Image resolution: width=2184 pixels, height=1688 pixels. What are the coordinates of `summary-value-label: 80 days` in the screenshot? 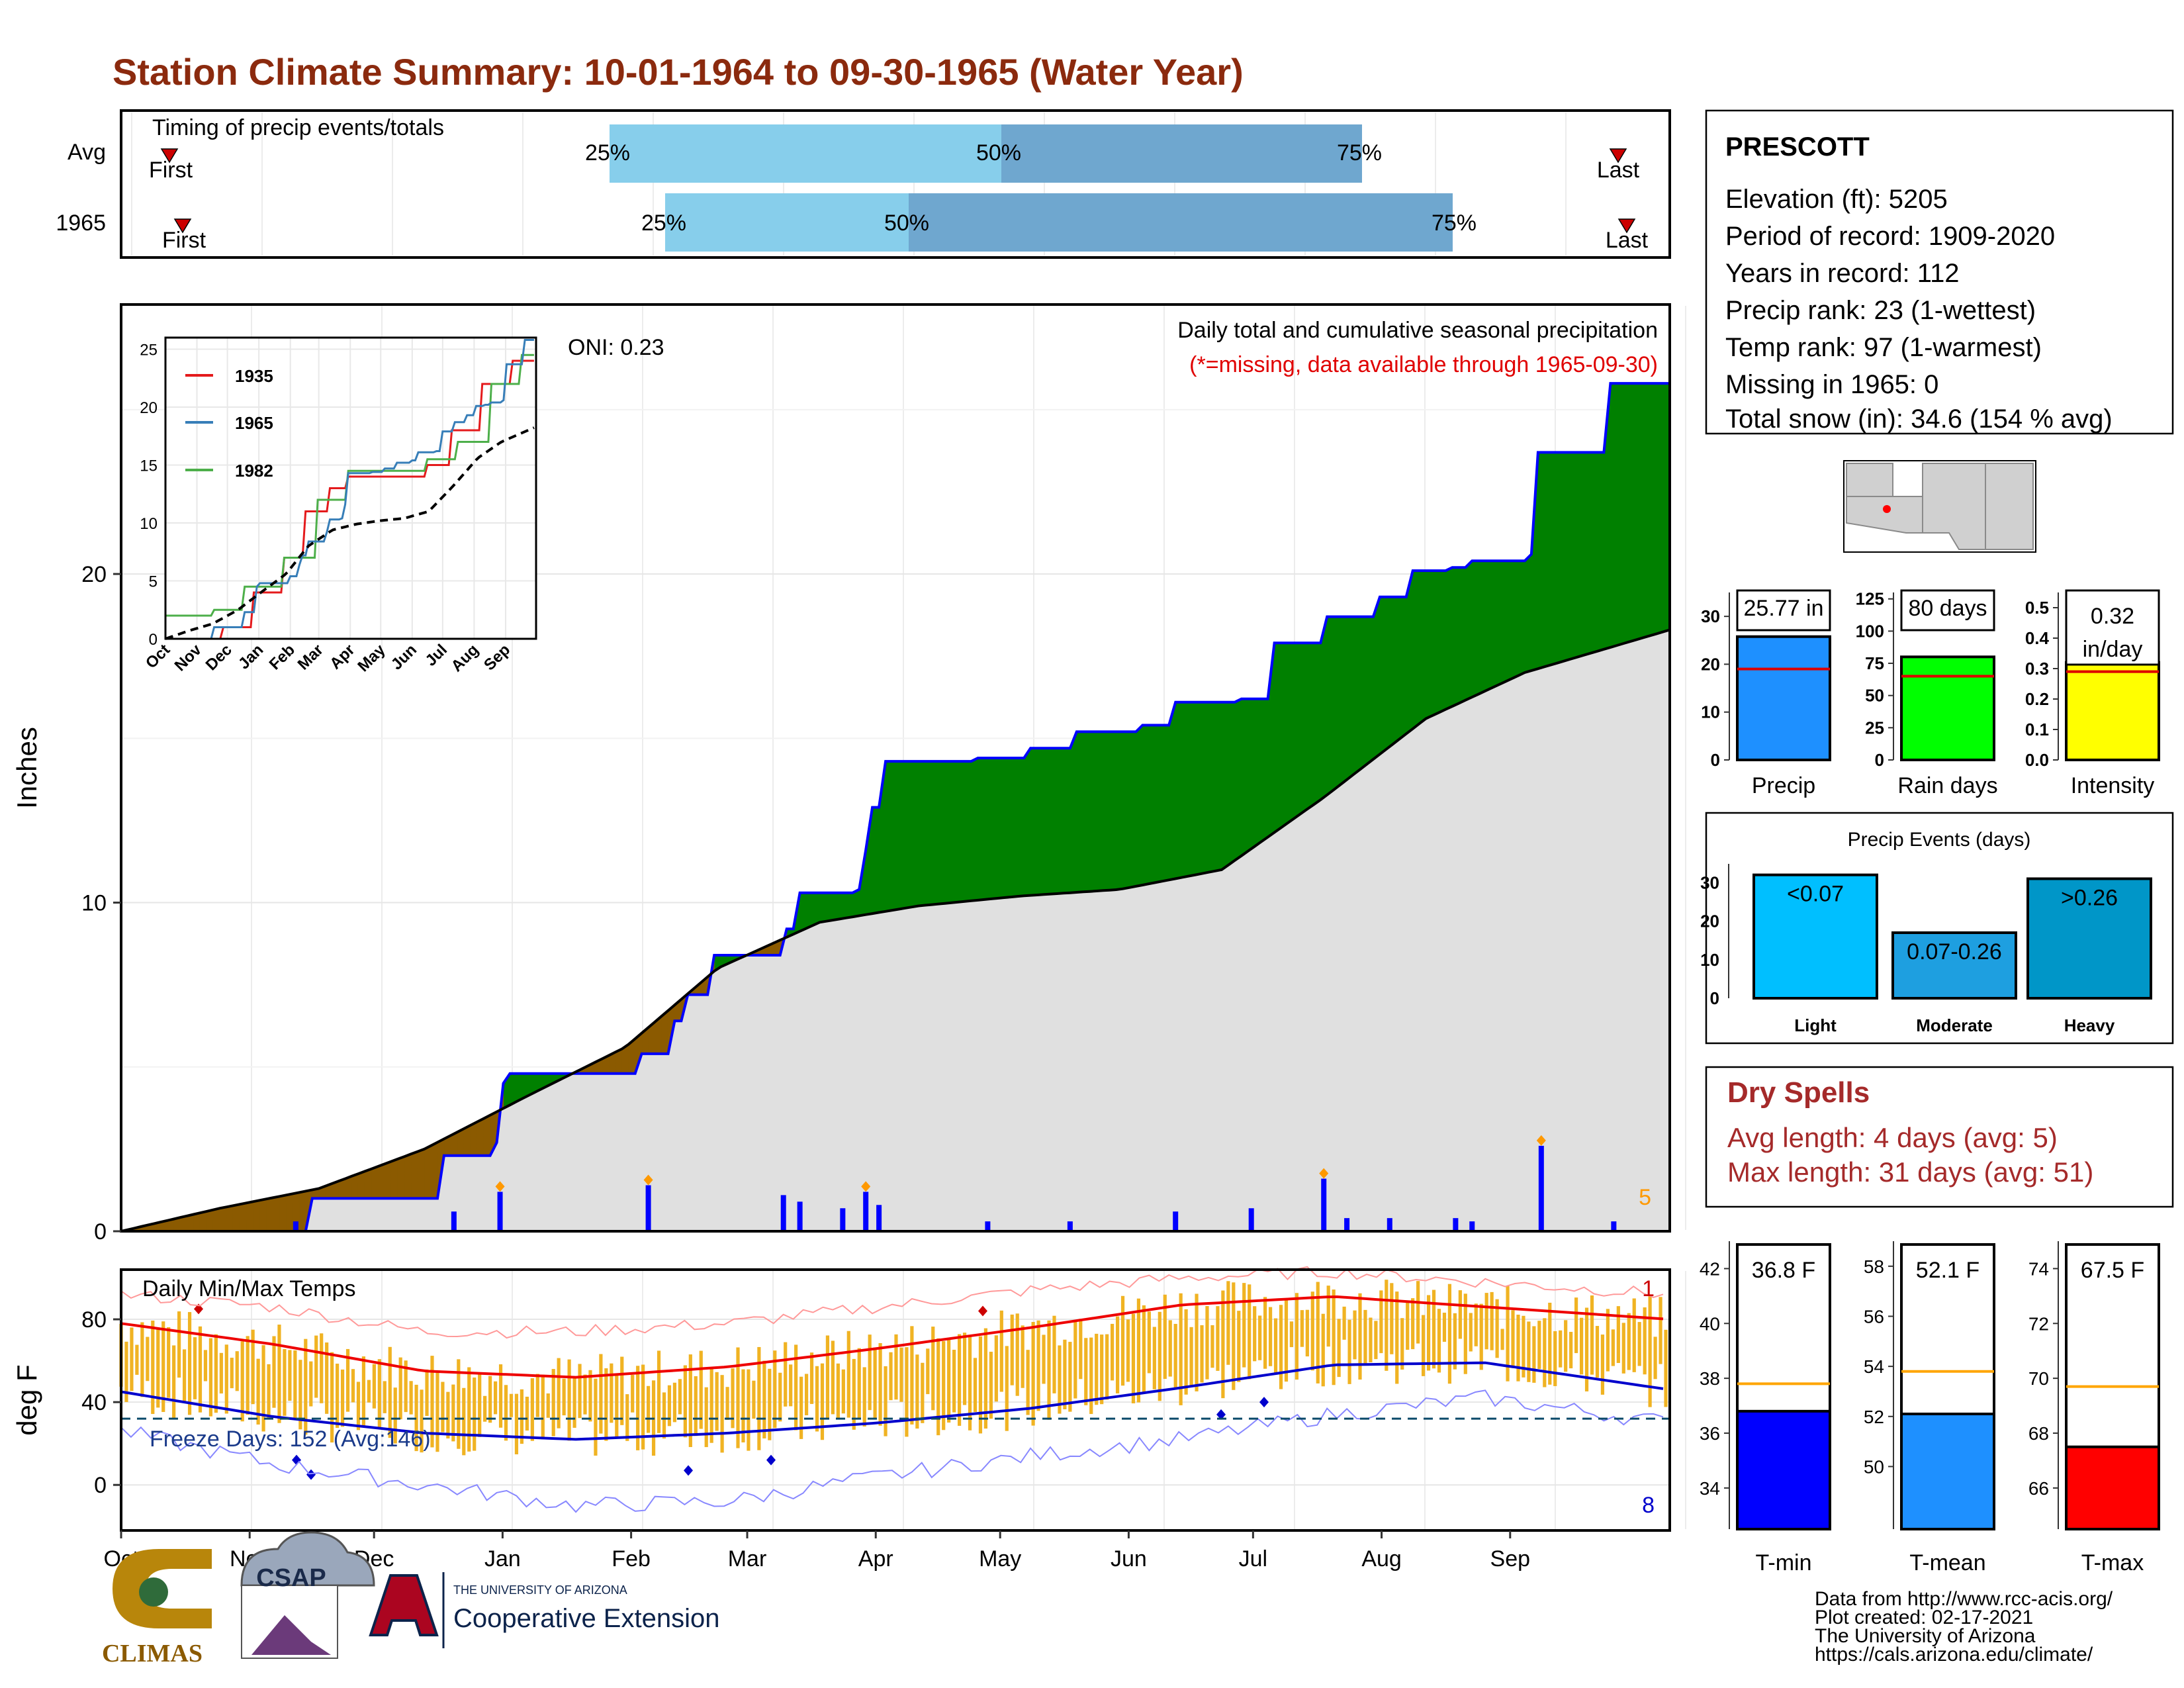 It's located at (1948, 608).